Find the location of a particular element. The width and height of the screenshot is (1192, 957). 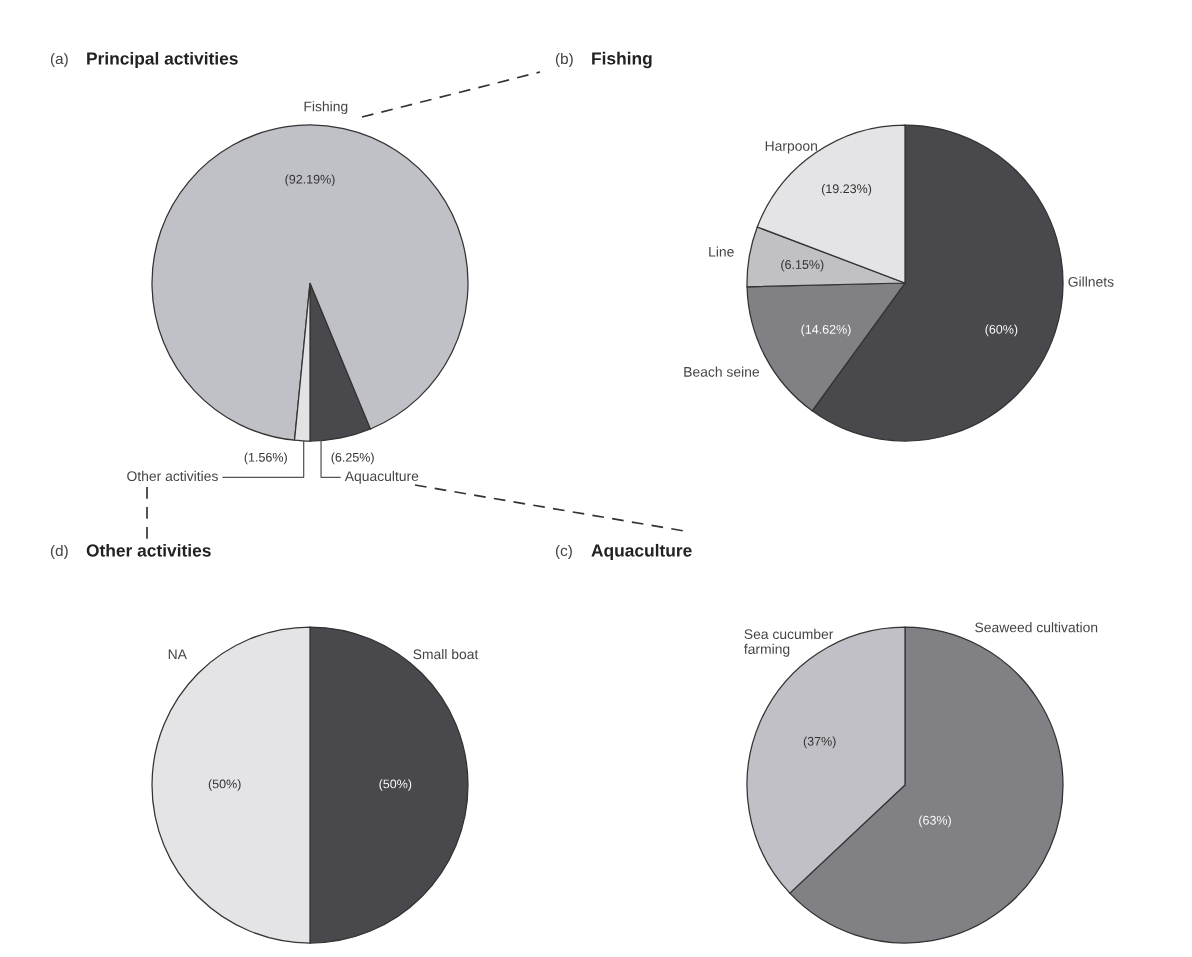

data-label: (92.19%) is located at coordinates (310, 180).